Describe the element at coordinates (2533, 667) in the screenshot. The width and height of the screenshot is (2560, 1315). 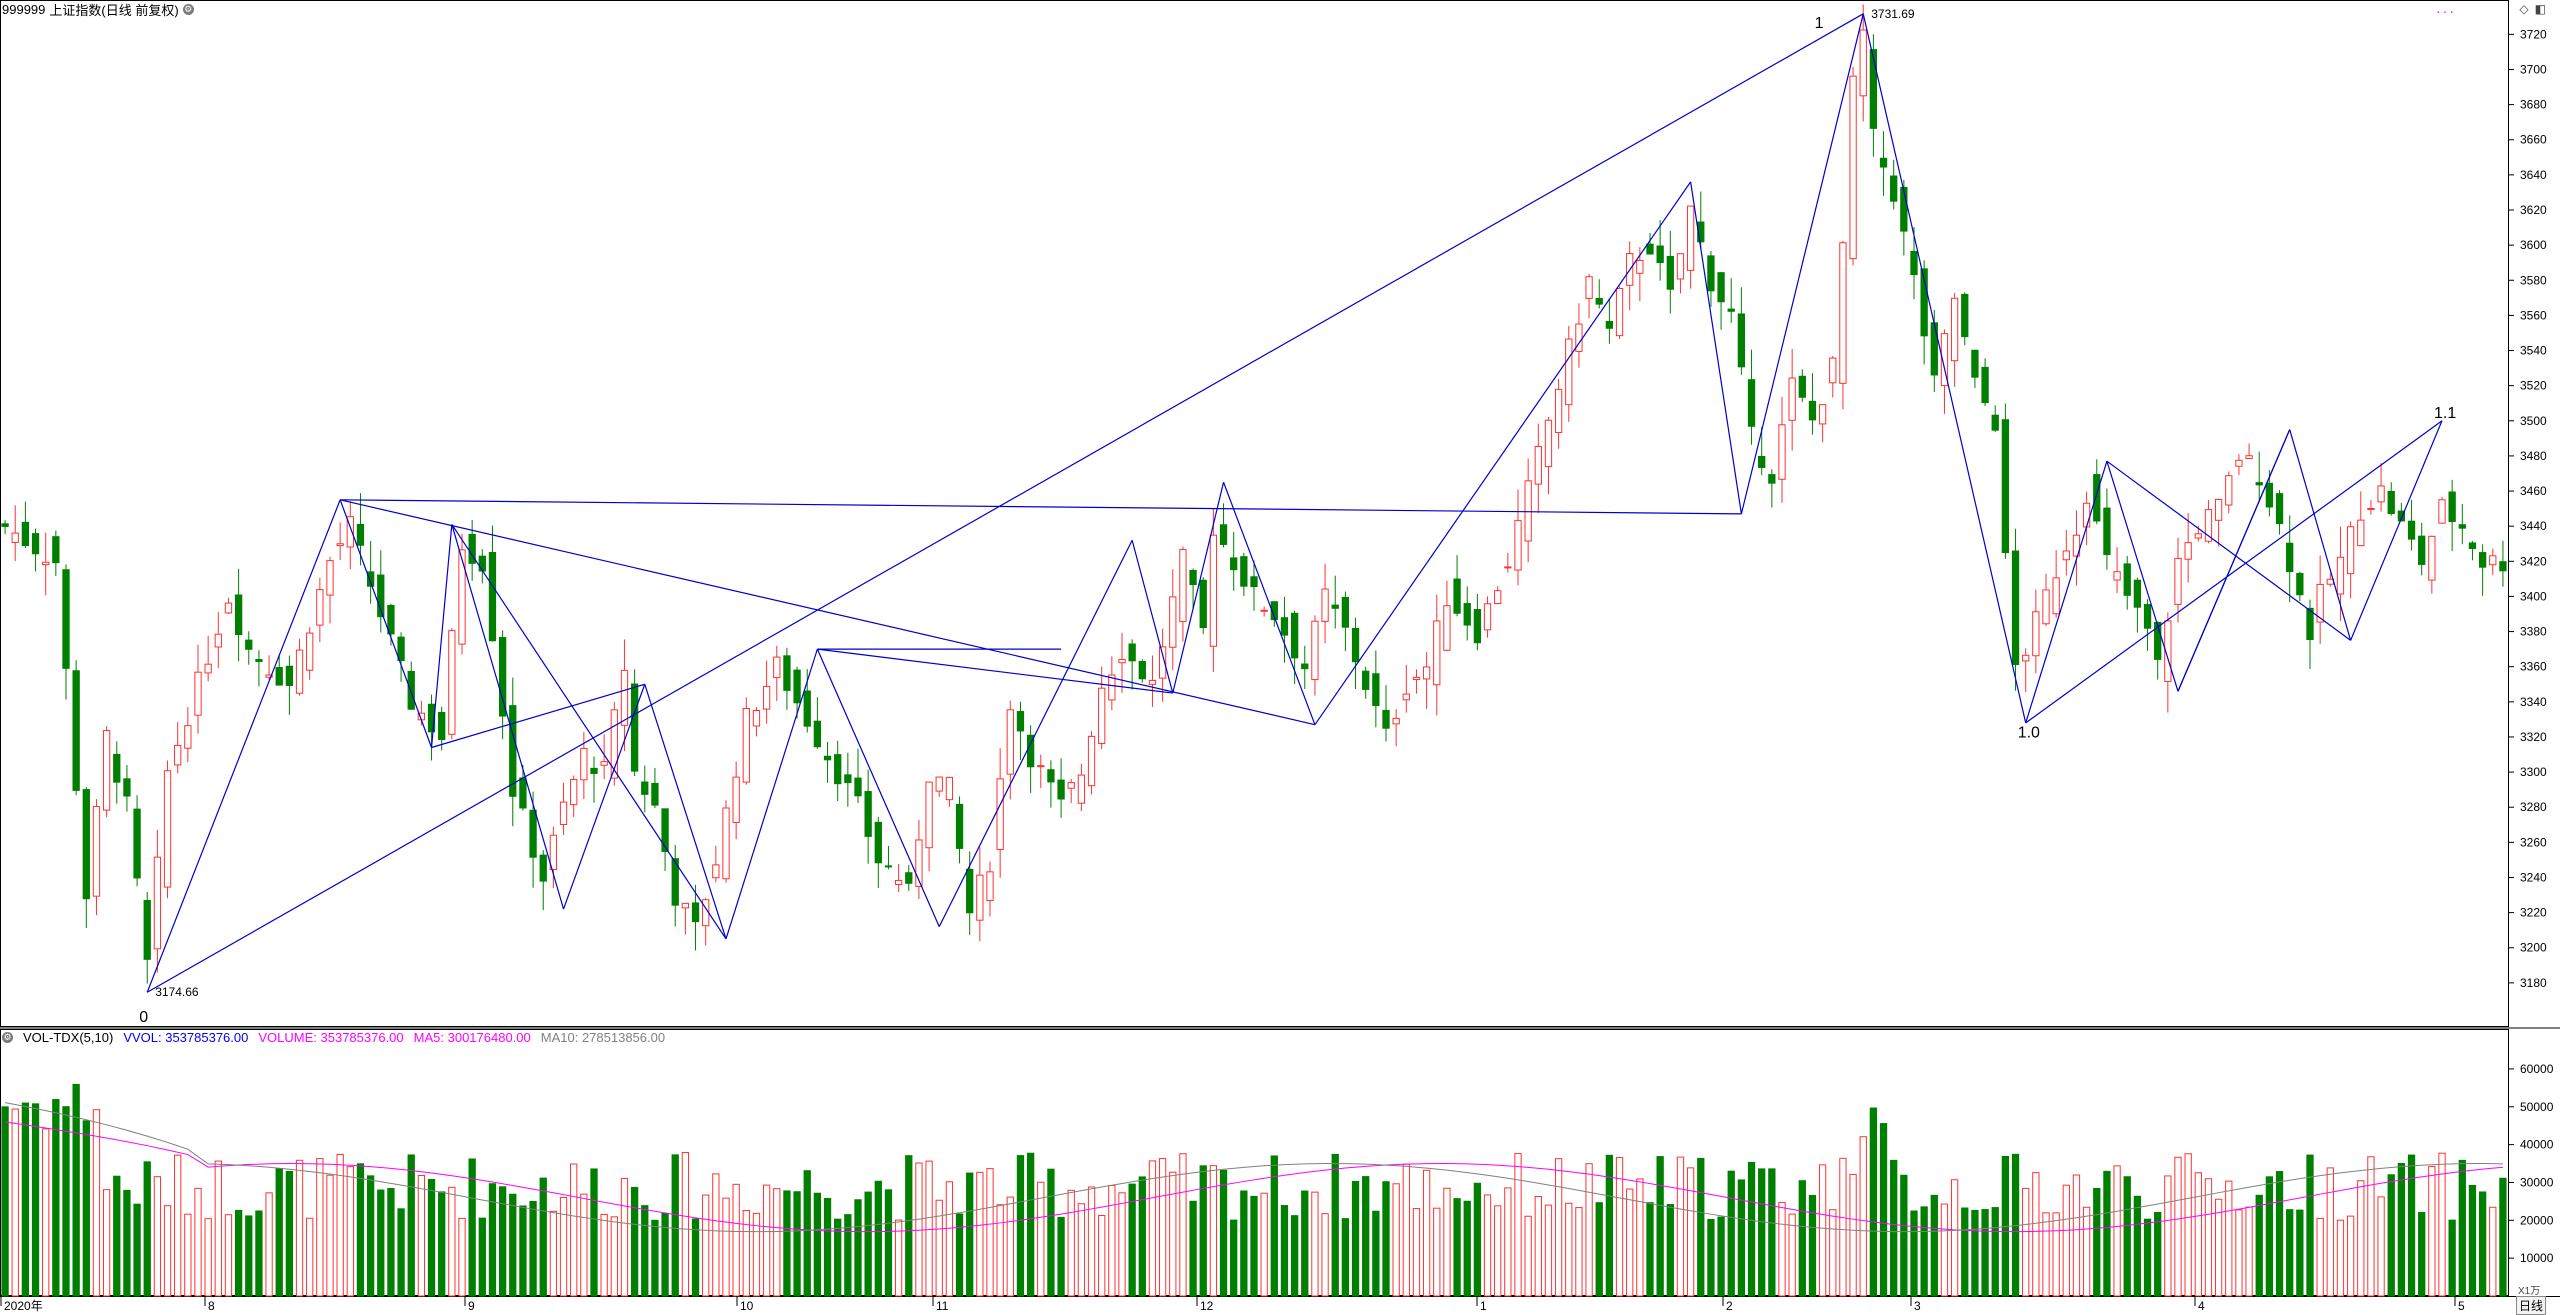
I see `price-tick-label: 3360` at that location.